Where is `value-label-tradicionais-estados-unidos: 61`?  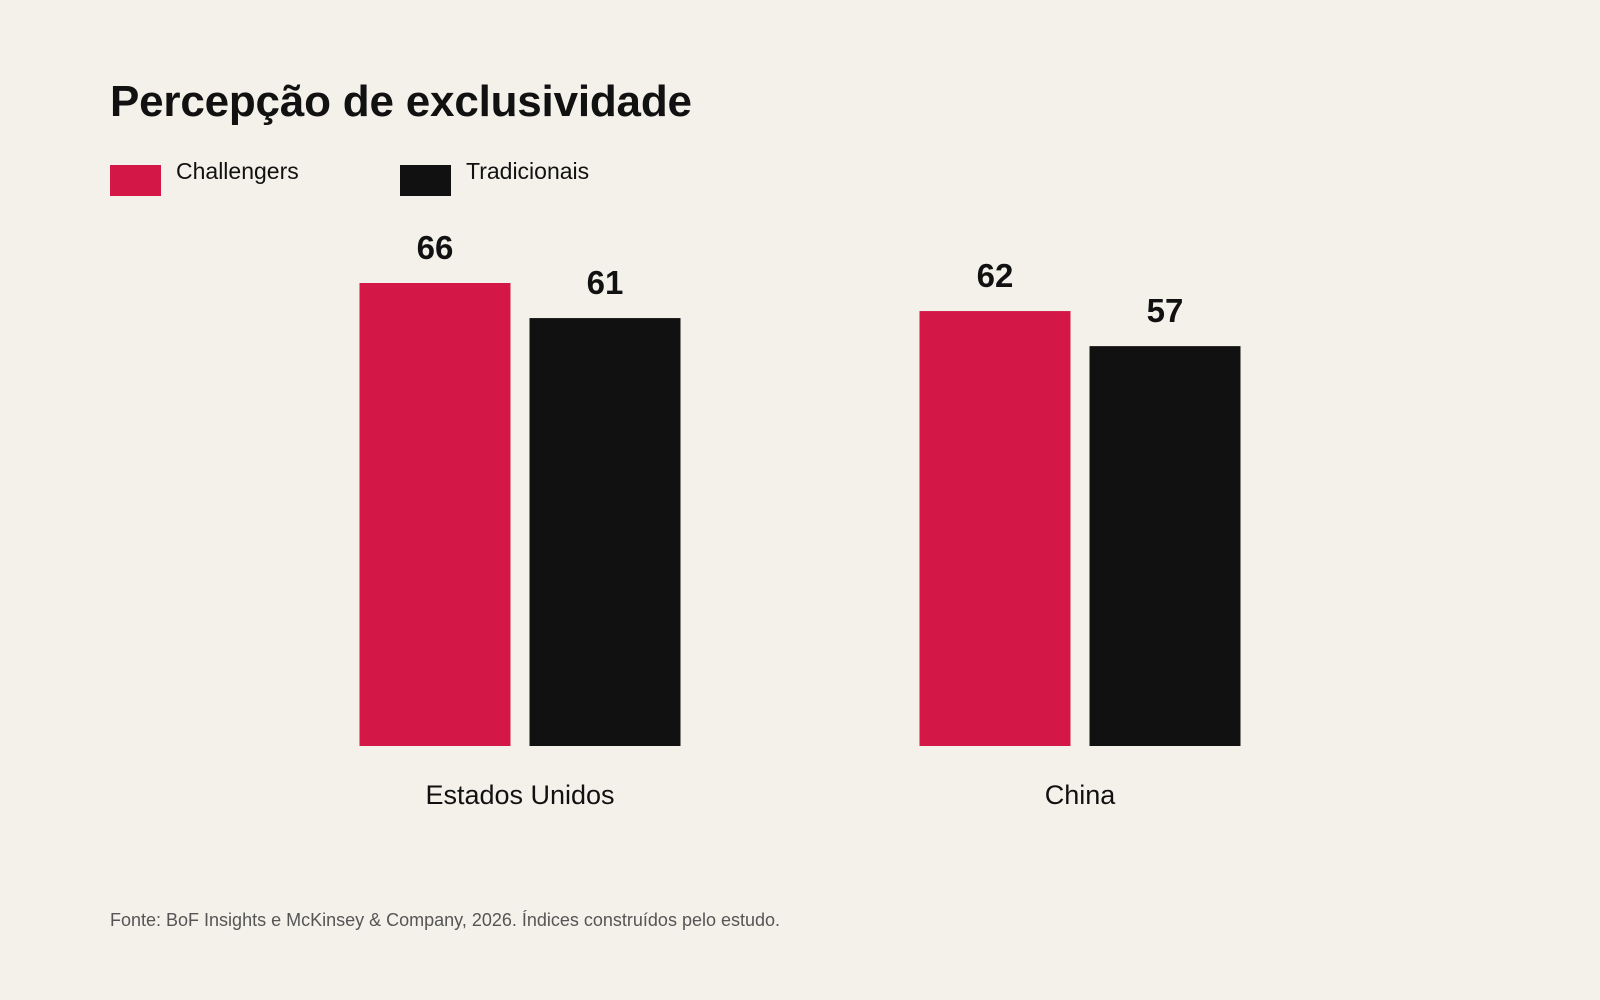 value-label-tradicionais-estados-unidos: 61 is located at coordinates (605, 282).